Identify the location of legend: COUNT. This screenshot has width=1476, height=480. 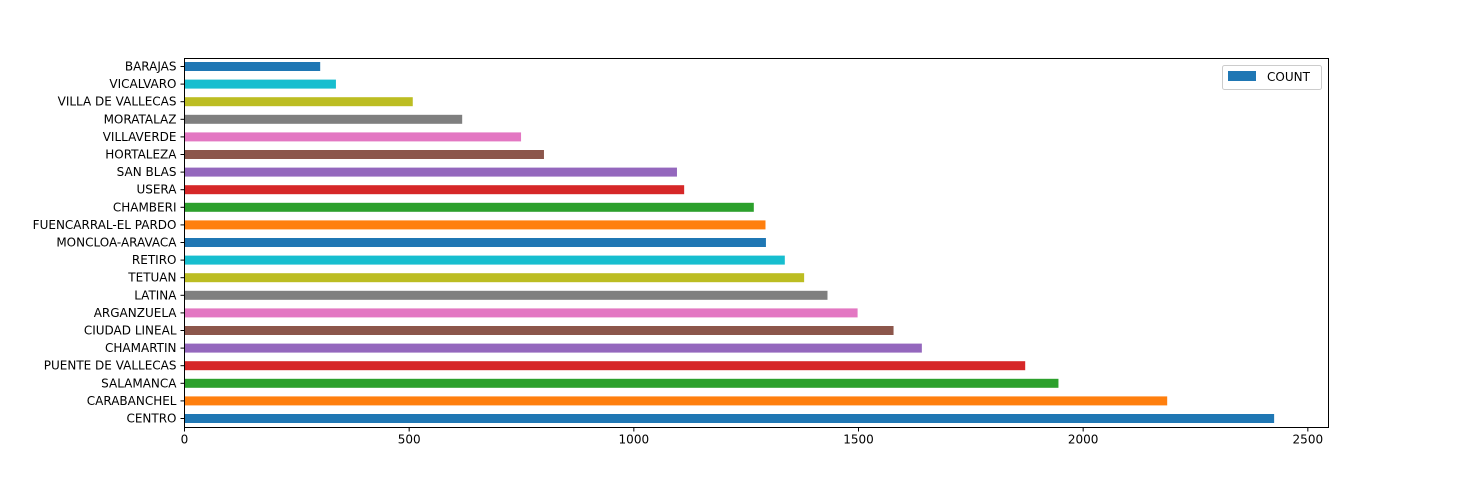
(1272, 77).